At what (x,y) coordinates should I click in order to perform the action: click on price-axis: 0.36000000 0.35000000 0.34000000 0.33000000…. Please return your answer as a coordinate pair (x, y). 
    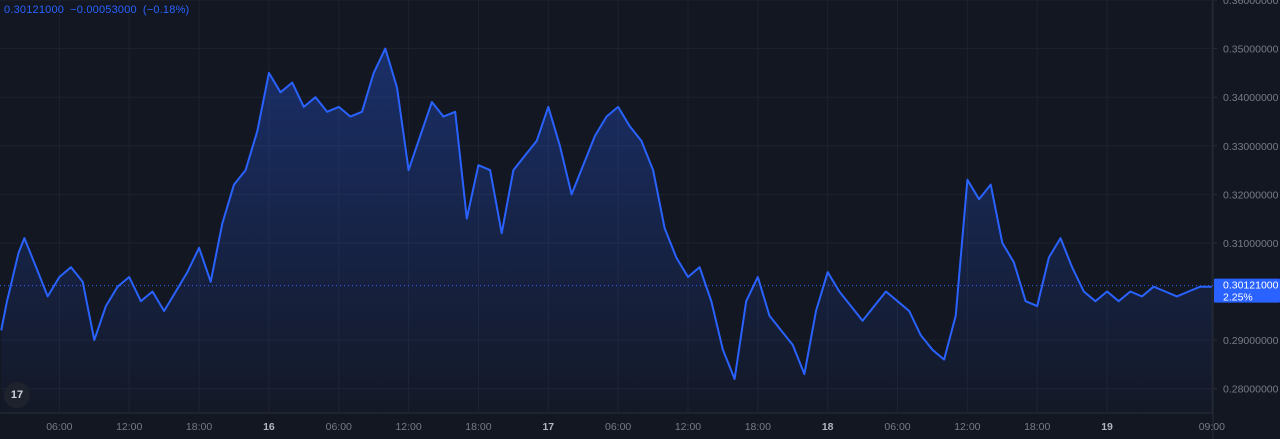
    Looking at the image, I should click on (1246, 198).